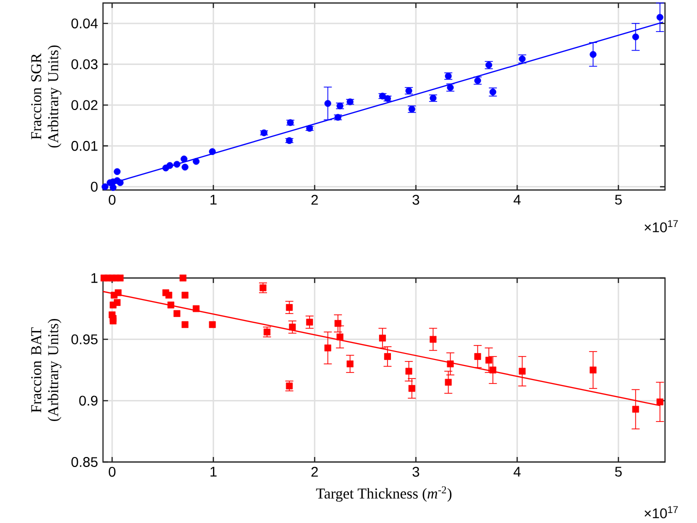  I want to click on y-tick-label: 0.9, so click(88, 401).